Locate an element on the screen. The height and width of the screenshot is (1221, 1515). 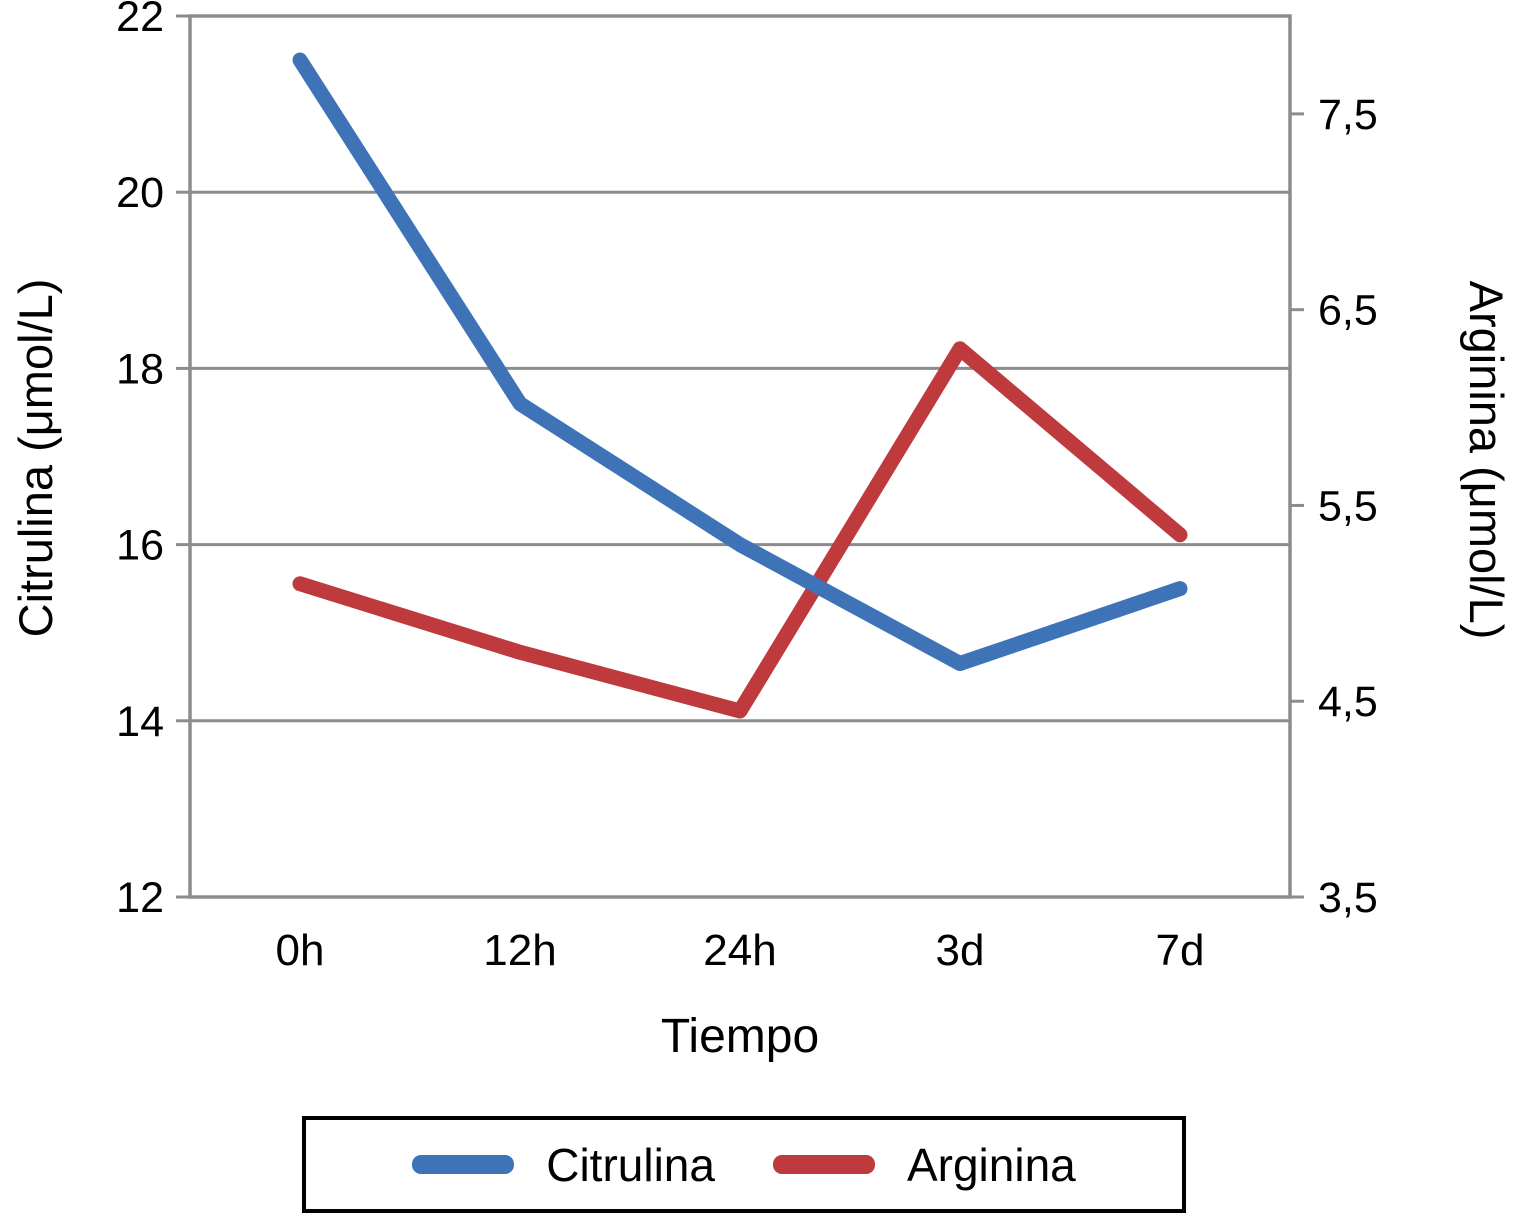
legend-item-citrulina: Citrulina is located at coordinates (563, 1165).